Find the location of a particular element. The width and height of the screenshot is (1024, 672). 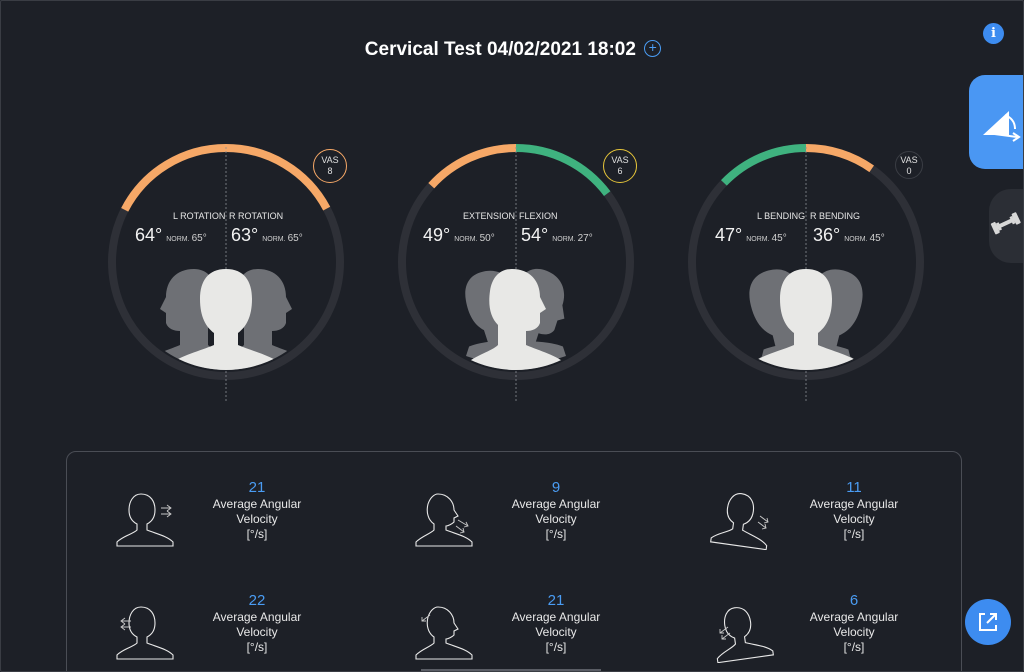

right-movement-value: 54° NORM. 27° is located at coordinates (557, 235).